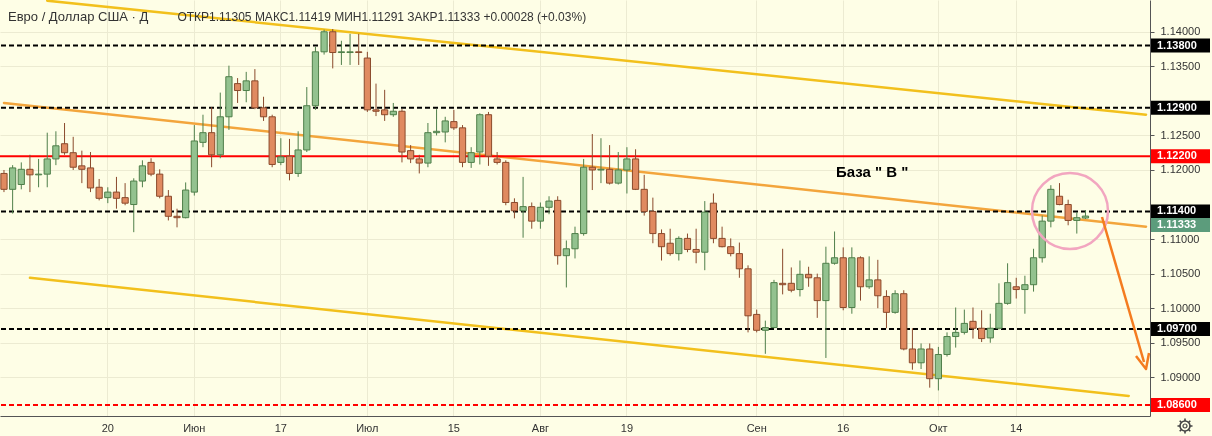 The width and height of the screenshot is (1212, 436). I want to click on x-tick-label: 19, so click(627, 427).